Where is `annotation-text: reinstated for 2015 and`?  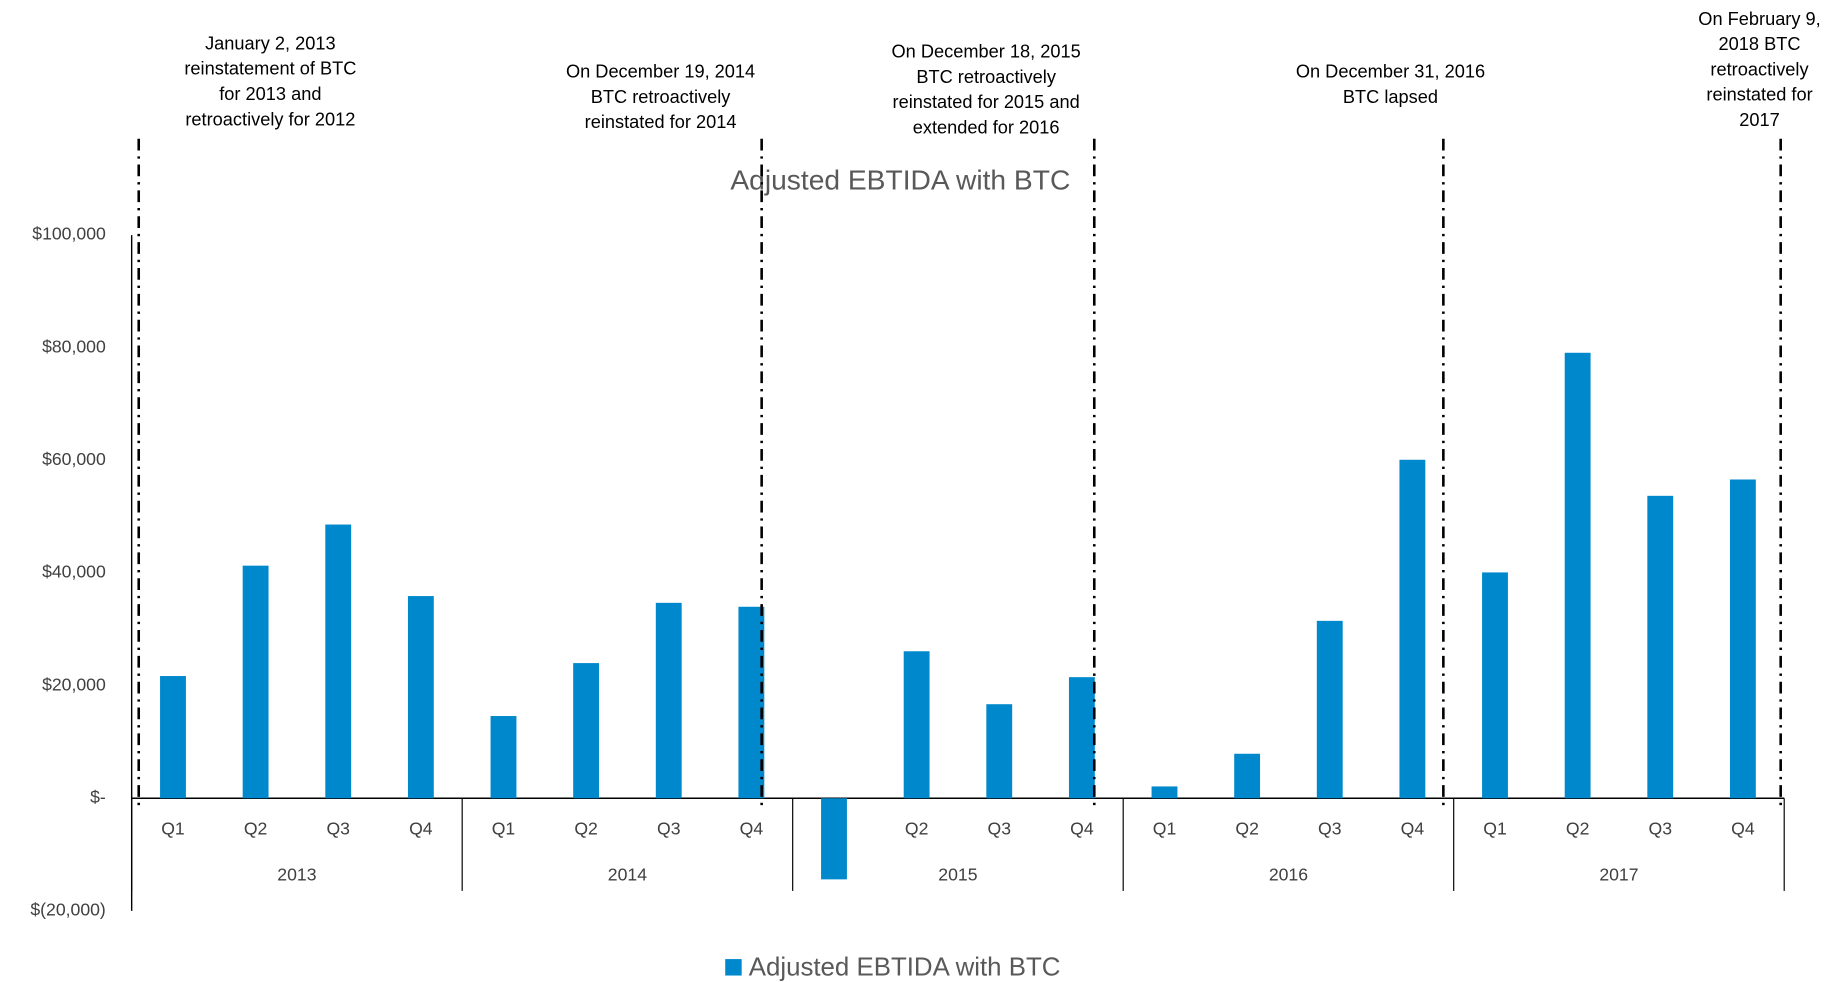 annotation-text: reinstated for 2015 and is located at coordinates (986, 102).